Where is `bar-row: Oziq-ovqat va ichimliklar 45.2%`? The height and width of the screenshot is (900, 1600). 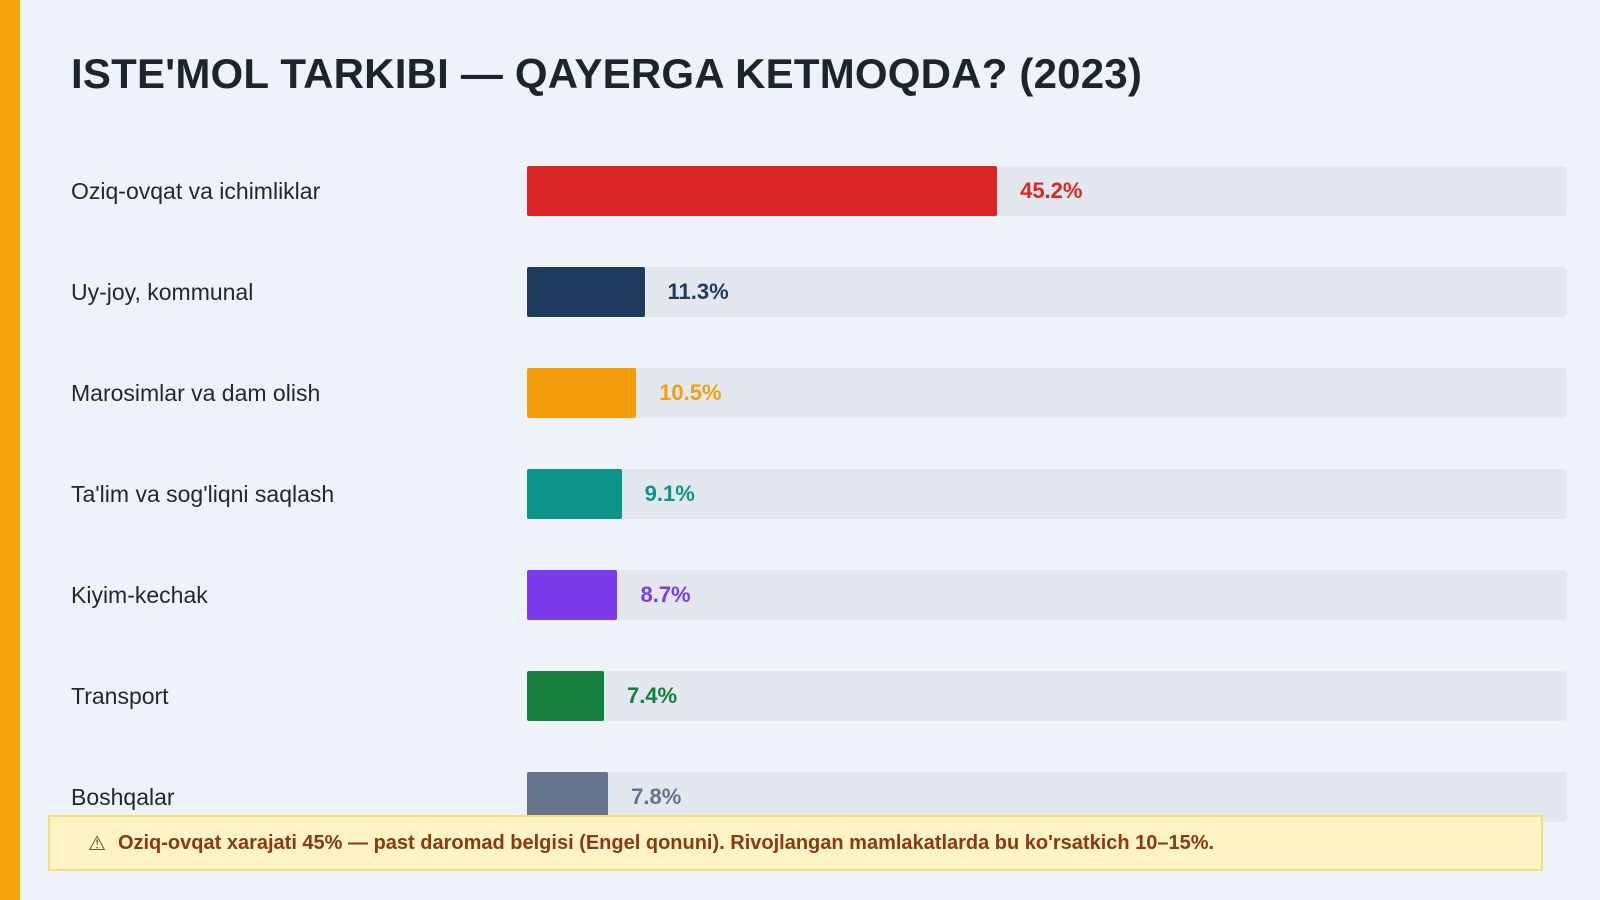 bar-row: Oziq-ovqat va ichimliklar 45.2% is located at coordinates (800, 191).